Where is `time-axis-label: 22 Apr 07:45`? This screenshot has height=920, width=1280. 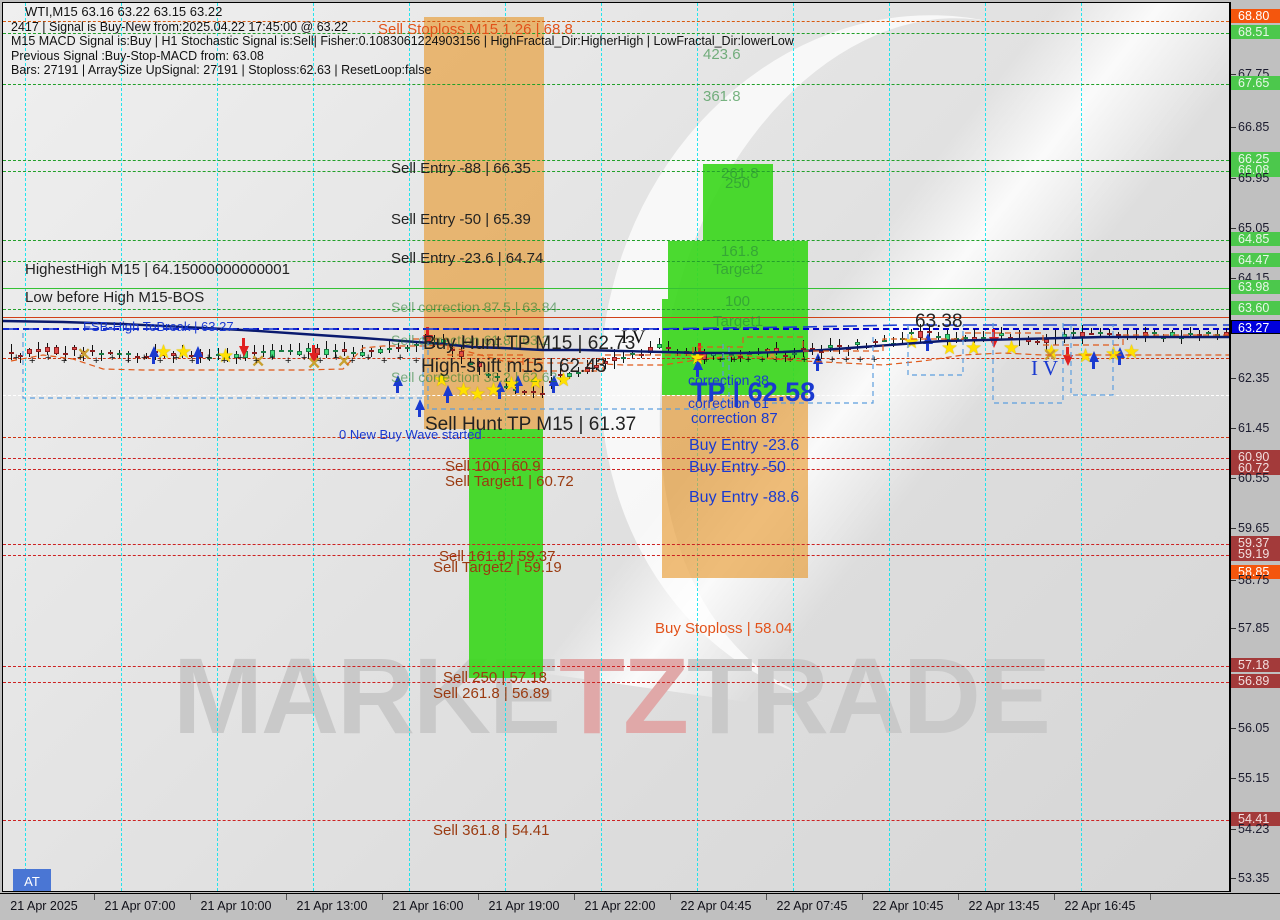
time-axis-label: 22 Apr 07:45 is located at coordinates (812, 906).